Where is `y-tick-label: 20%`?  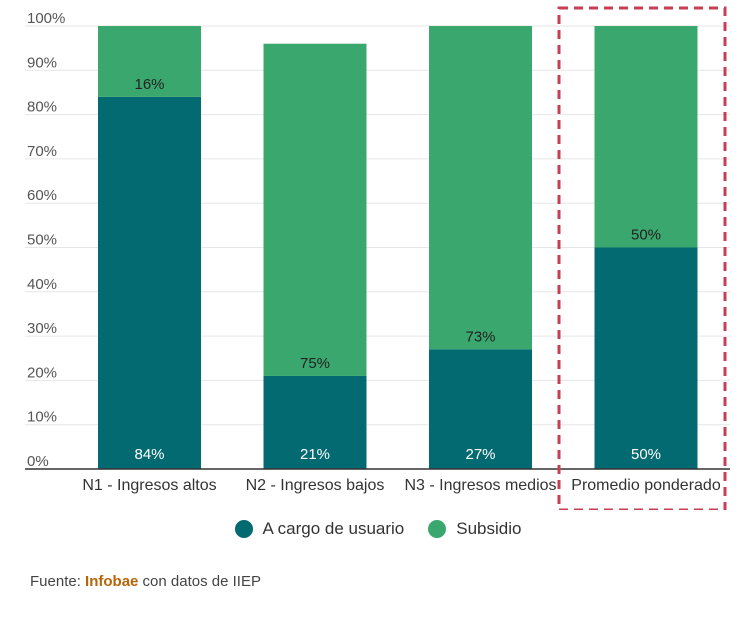 y-tick-label: 20% is located at coordinates (42, 372).